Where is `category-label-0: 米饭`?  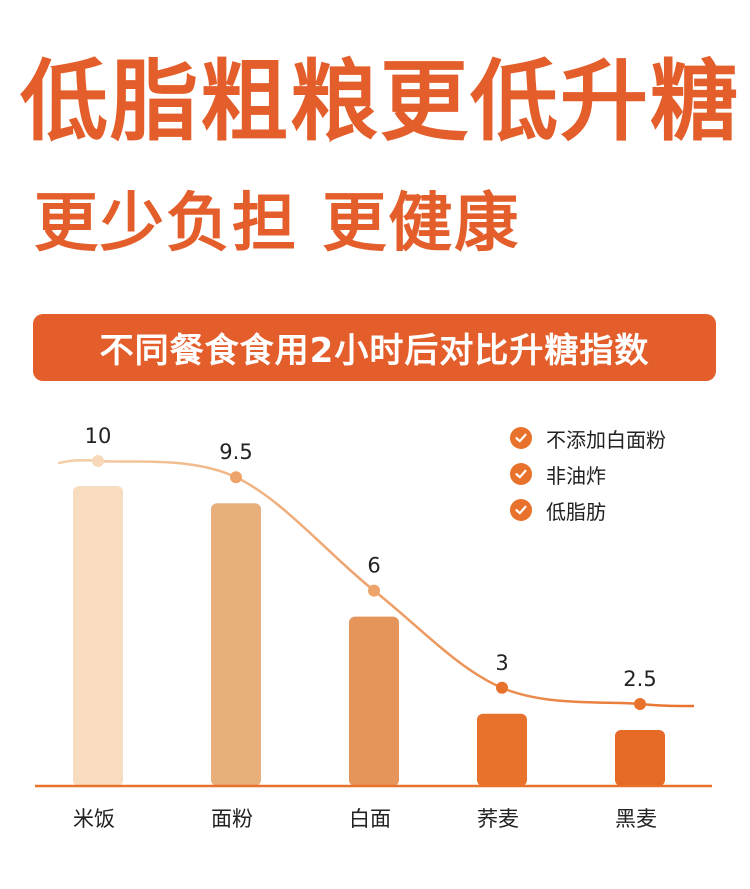
category-label-0: 米饭 is located at coordinates (94, 819).